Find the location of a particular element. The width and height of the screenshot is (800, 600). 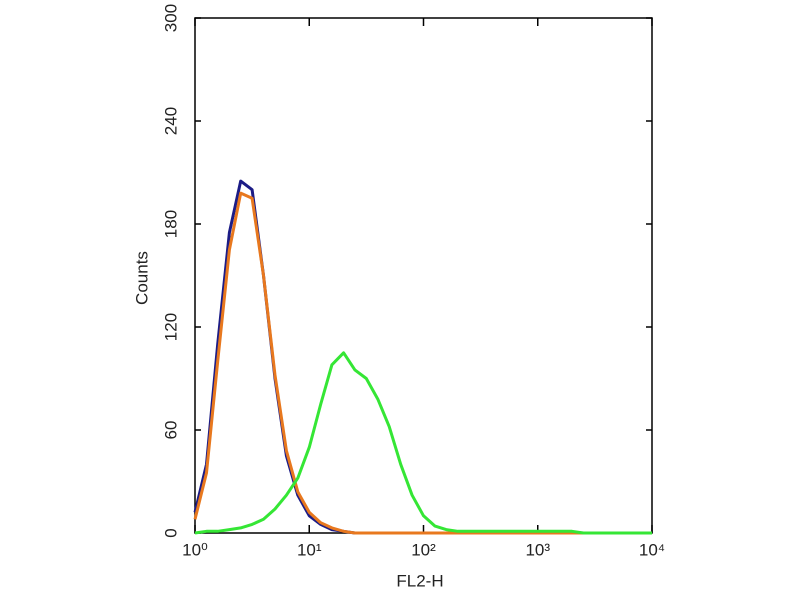

x-tick-label: 10¹ is located at coordinates (309, 549).